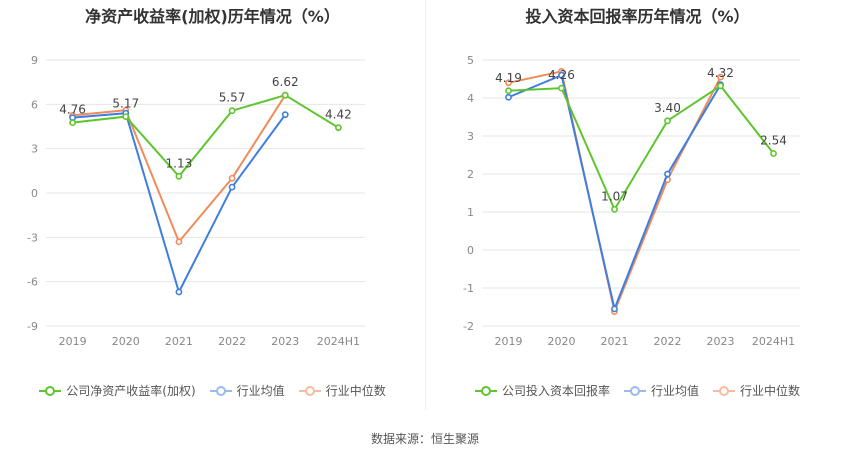 This screenshot has width=850, height=459. What do you see at coordinates (212, 16) in the screenshot?
I see `chart-title: 净资产收益率(加权)历年情况（%）` at bounding box center [212, 16].